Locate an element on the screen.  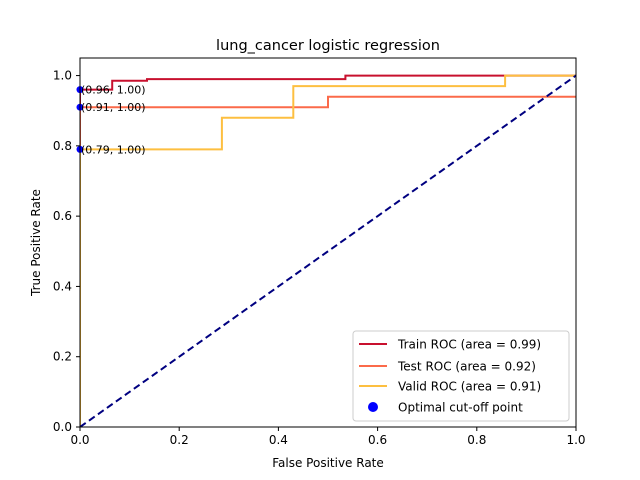
x-tick-label: 0.4 is located at coordinates (278, 440).